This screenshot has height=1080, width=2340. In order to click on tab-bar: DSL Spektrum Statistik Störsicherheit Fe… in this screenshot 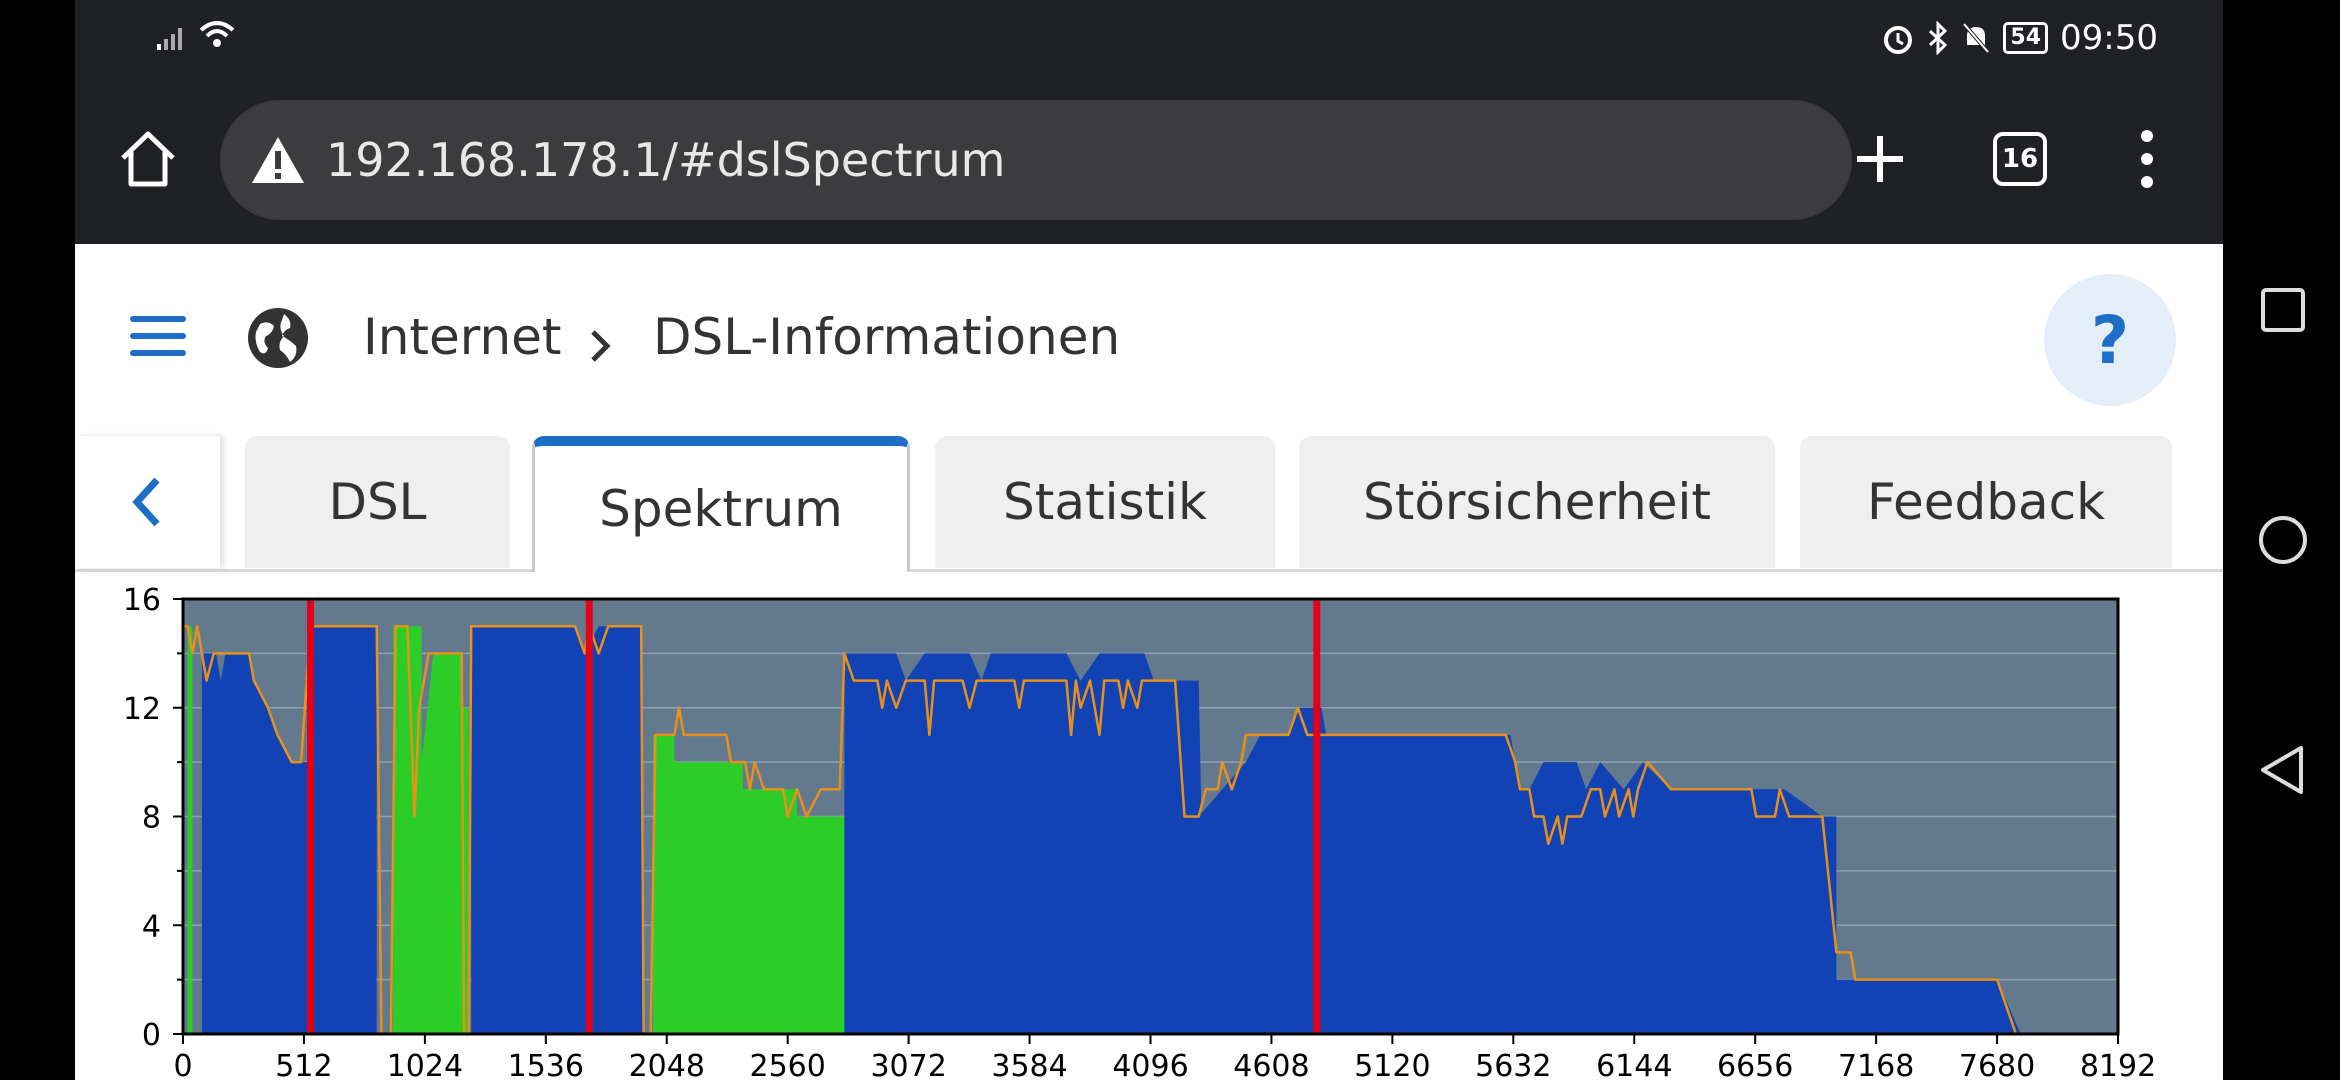, I will do `click(1149, 504)`.